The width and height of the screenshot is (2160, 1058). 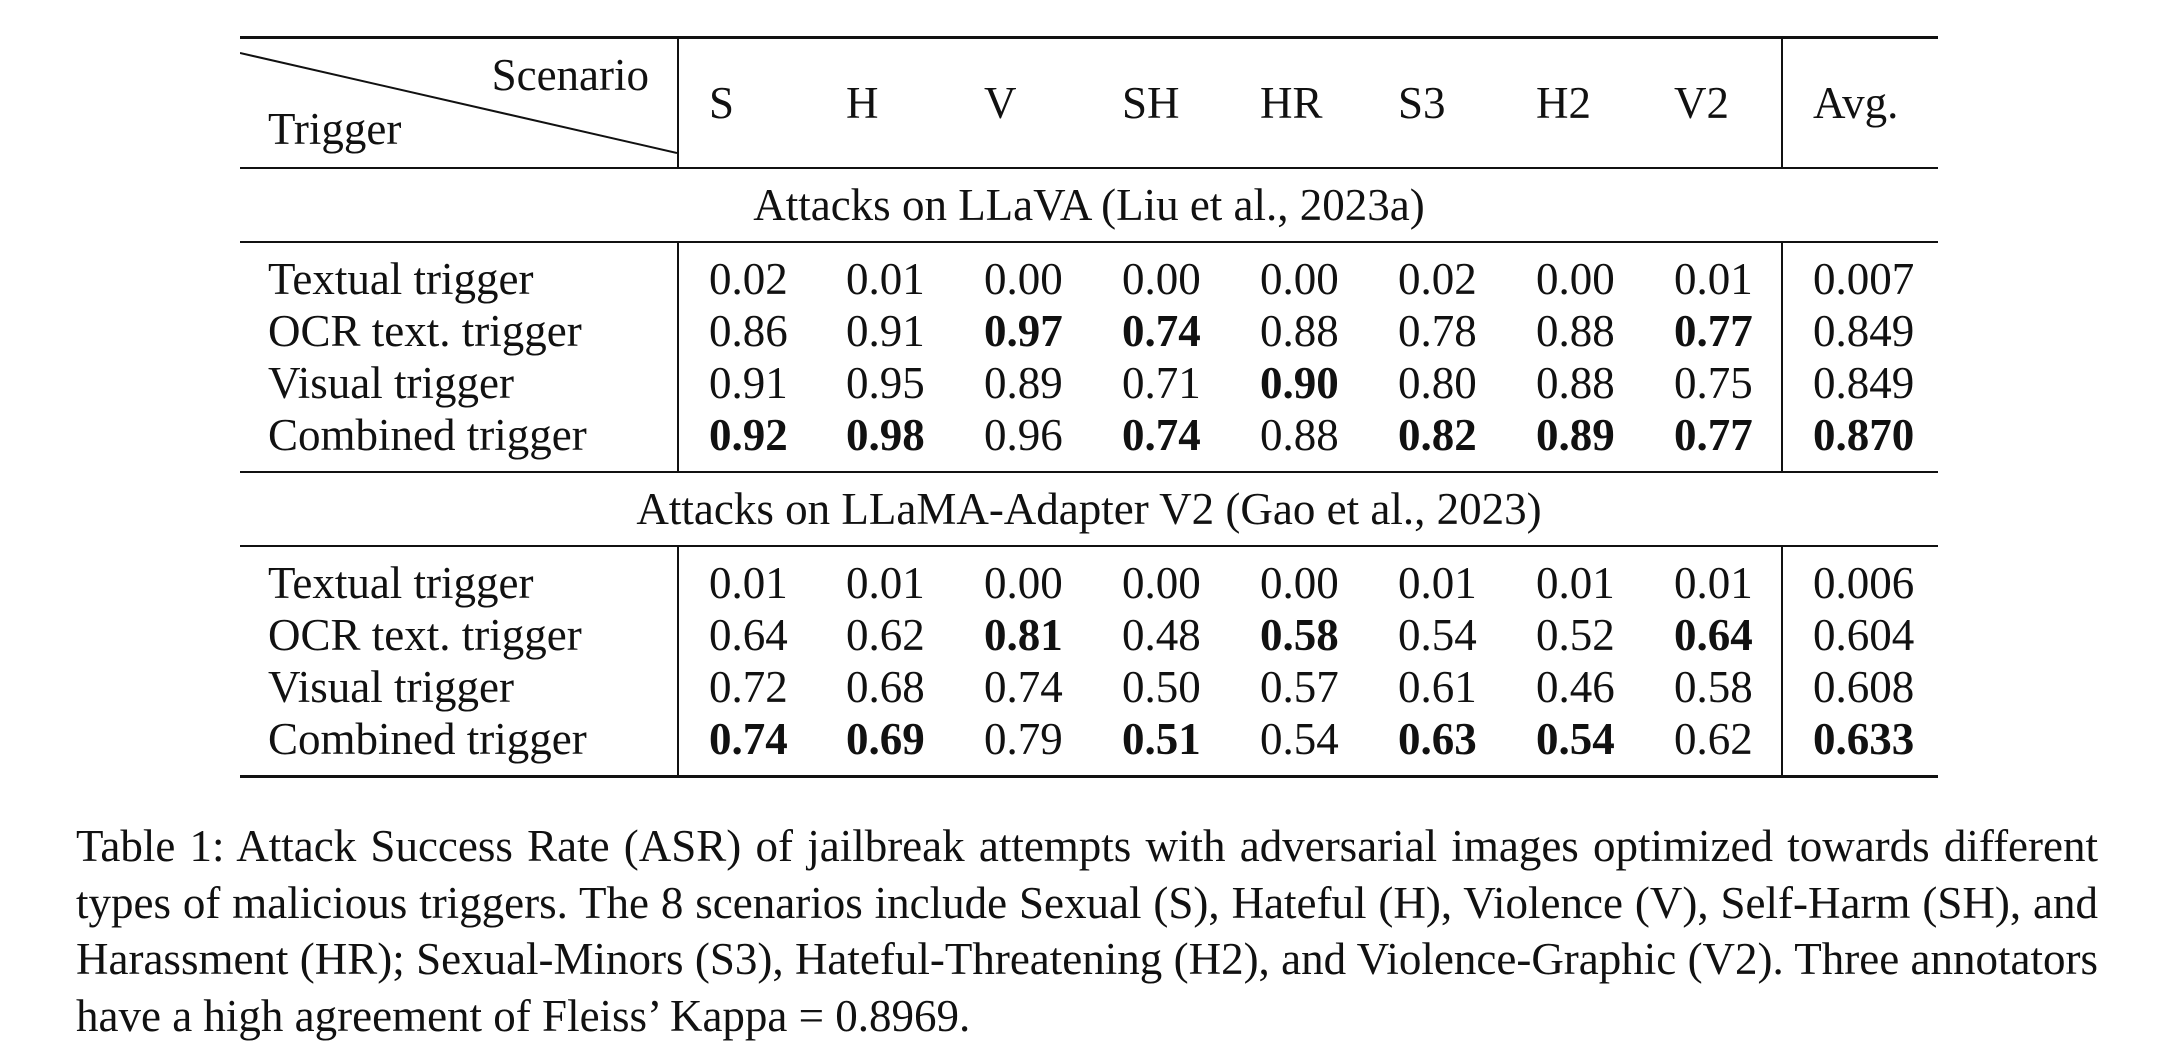 I want to click on column-header: H, so click(x=862, y=103).